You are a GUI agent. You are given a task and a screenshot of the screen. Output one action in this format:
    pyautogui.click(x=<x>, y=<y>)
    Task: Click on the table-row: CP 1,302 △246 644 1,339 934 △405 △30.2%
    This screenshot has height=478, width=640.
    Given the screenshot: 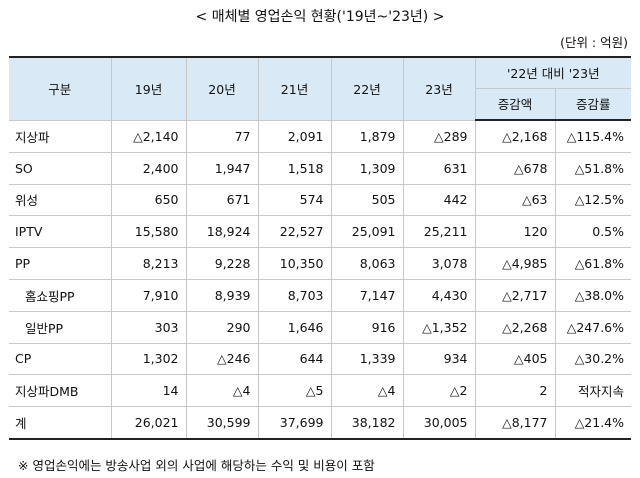 What is the action you would take?
    pyautogui.click(x=320, y=359)
    